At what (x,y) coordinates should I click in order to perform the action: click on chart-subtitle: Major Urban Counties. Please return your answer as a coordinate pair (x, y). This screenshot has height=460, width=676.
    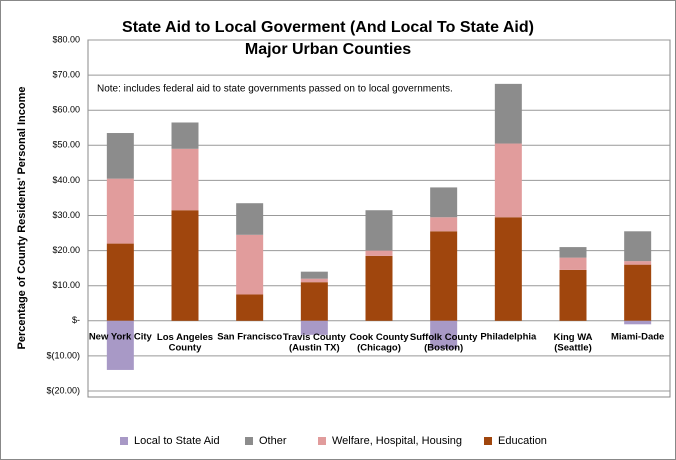
    Looking at the image, I should click on (328, 49).